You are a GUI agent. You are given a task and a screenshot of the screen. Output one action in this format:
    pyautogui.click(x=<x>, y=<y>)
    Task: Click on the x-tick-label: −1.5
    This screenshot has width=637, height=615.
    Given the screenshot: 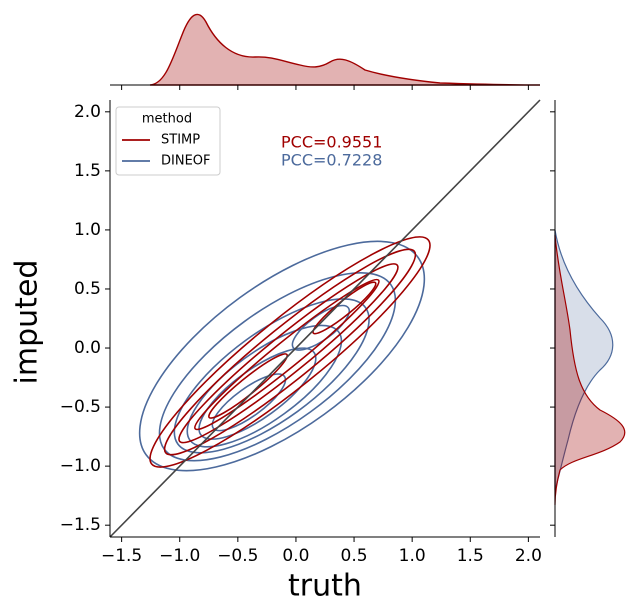 What is the action you would take?
    pyautogui.click(x=121, y=556)
    